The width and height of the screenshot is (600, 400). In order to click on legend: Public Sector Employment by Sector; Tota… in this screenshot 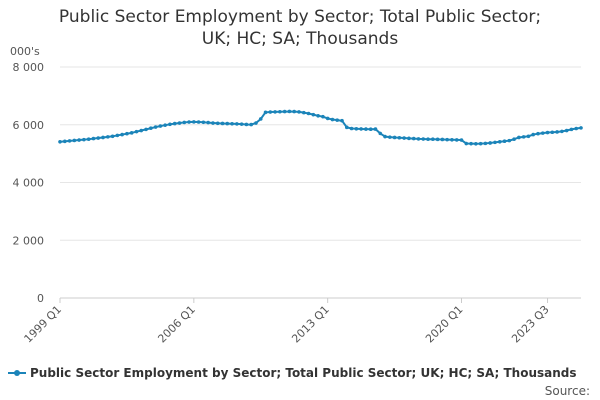, I will do `click(292, 373)`.